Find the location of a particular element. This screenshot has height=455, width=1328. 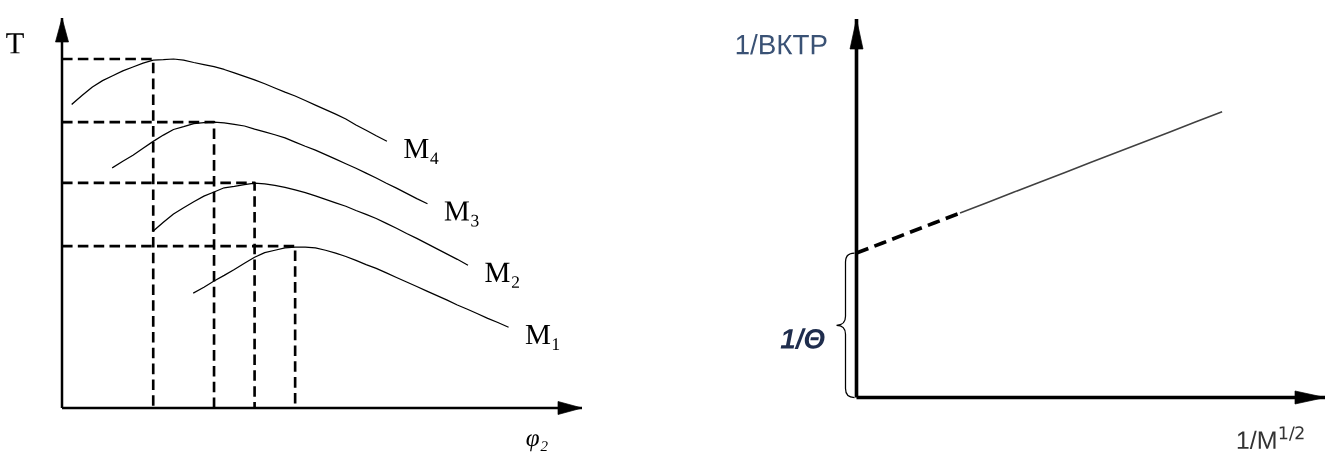

y-axis-title: T is located at coordinates (15, 43).